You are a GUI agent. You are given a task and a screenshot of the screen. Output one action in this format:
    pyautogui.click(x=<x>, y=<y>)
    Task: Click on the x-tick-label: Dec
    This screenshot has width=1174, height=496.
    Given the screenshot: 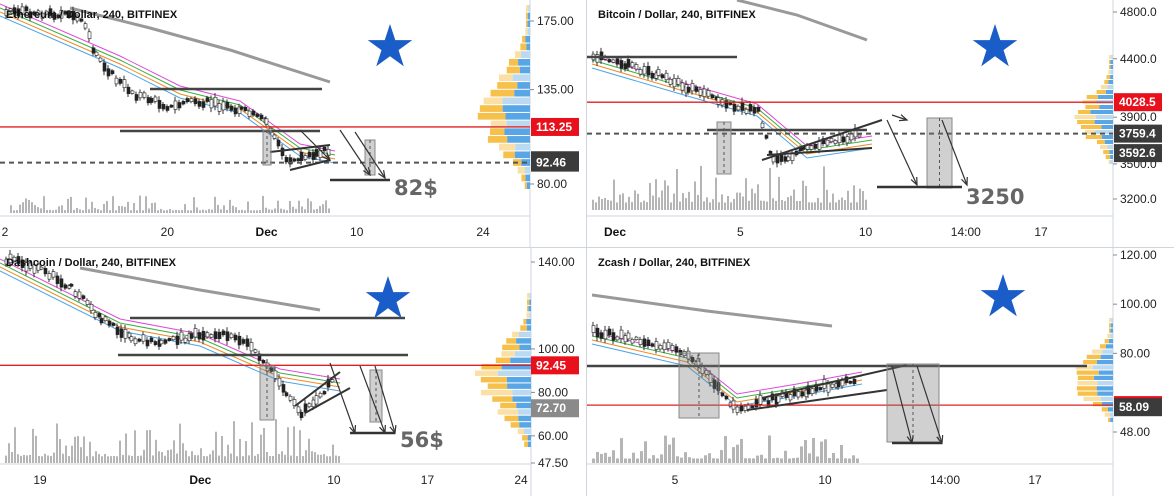 What is the action you would take?
    pyautogui.click(x=200, y=480)
    